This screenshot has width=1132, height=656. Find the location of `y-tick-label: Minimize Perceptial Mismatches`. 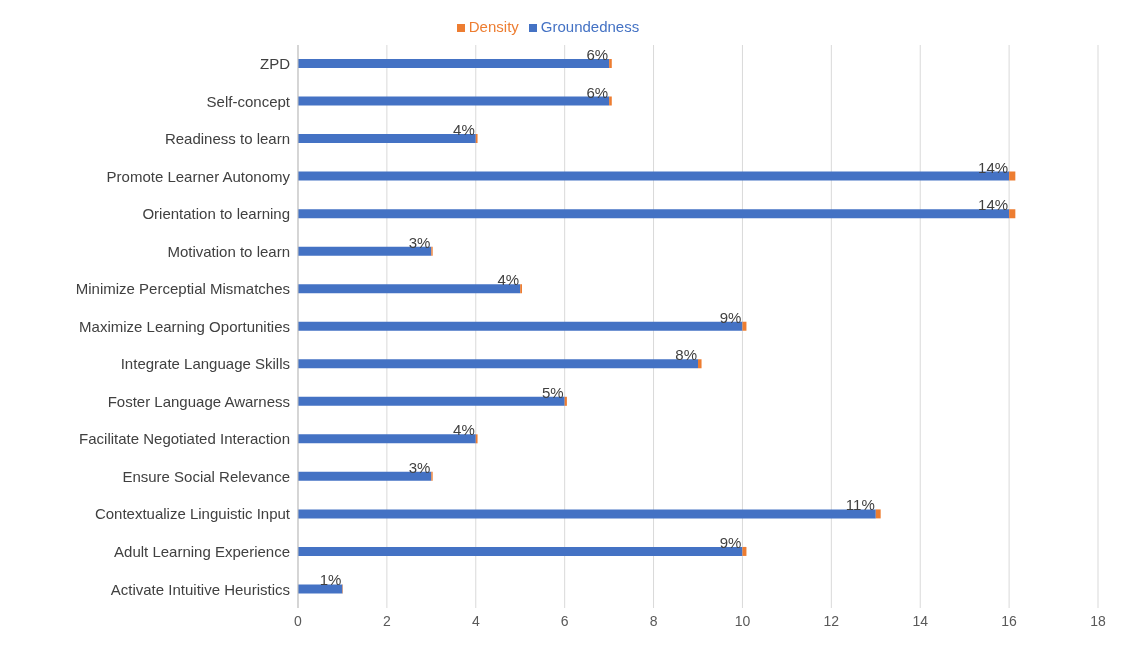

y-tick-label: Minimize Perceptial Mismatches is located at coordinates (182, 289).